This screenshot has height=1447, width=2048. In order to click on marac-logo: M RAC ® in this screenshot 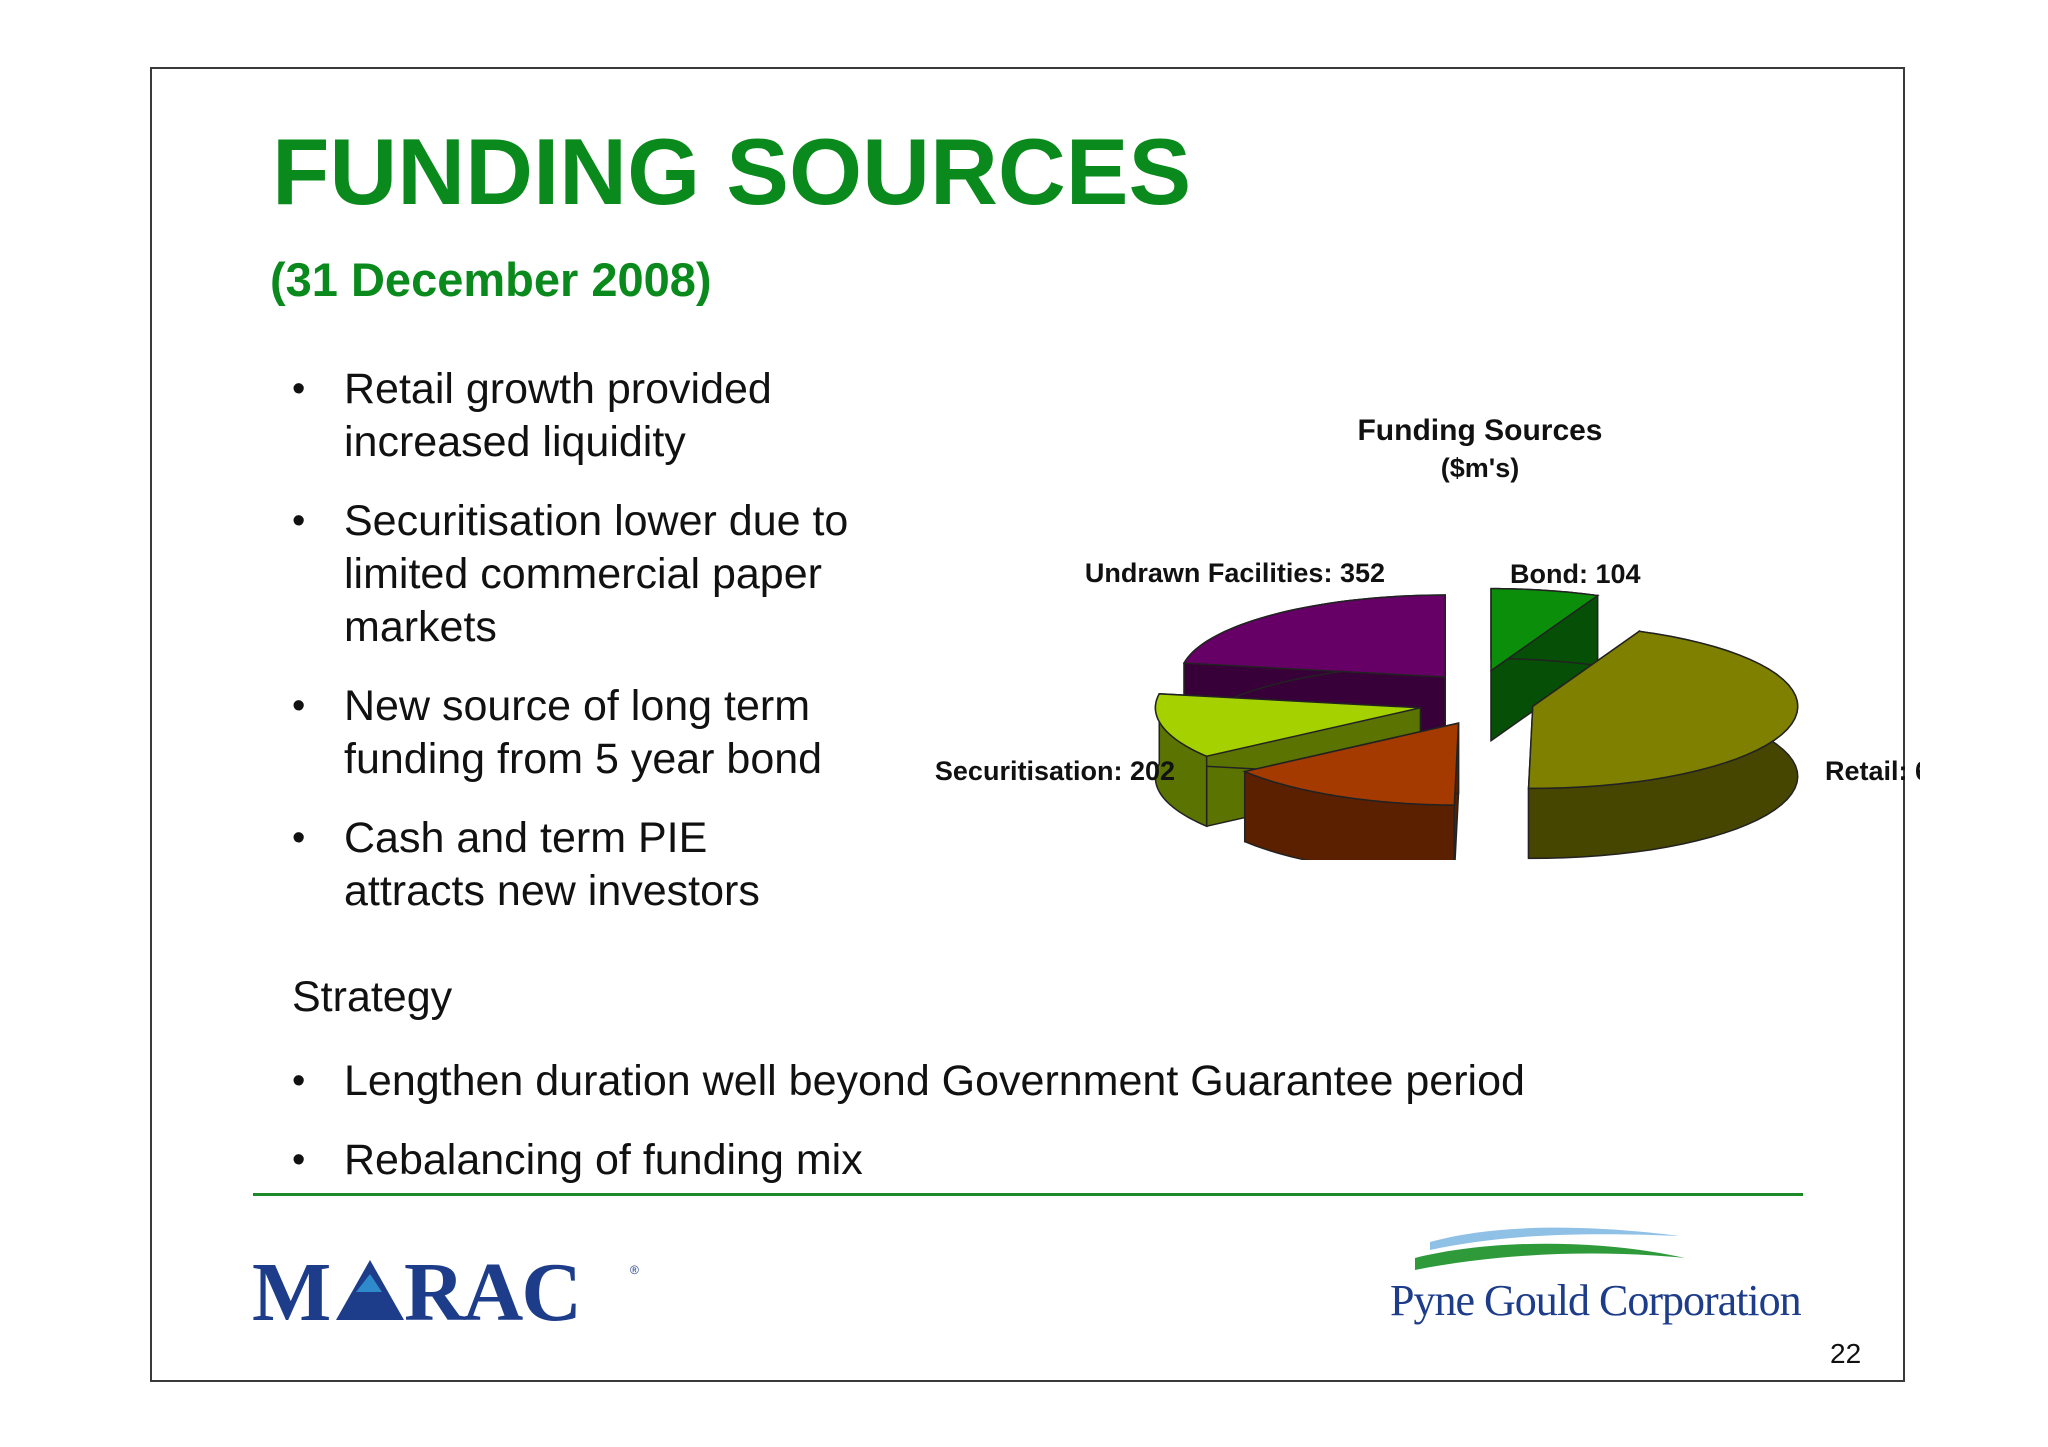, I will do `click(445, 1292)`.